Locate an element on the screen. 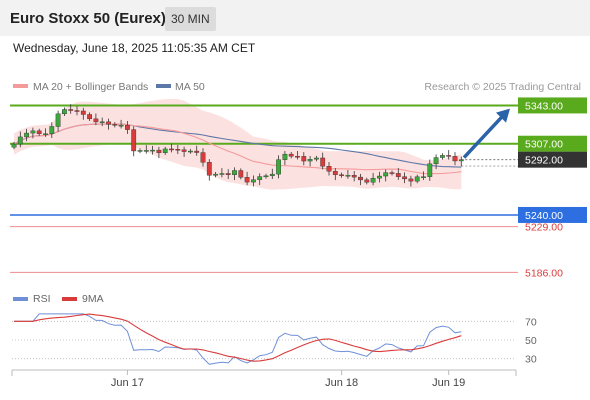 This screenshot has height=400, width=590. rsi-tick-label: 70 is located at coordinates (531, 322).